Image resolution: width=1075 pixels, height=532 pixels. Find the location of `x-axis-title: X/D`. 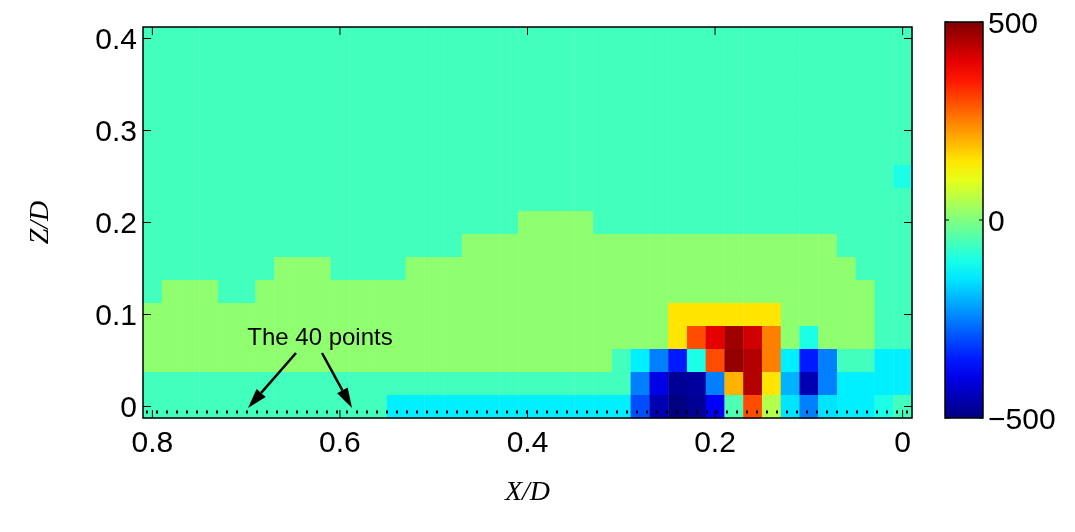

x-axis-title: X/D is located at coordinates (527, 490).